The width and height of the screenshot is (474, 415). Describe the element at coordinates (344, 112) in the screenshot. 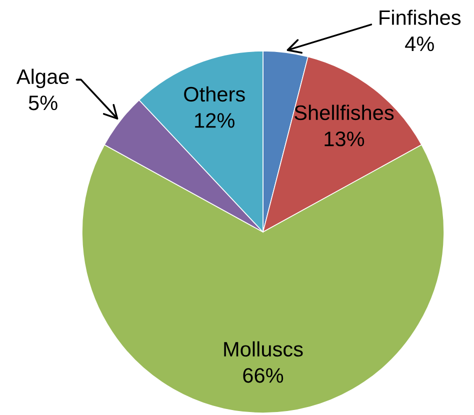

I see `slice-label: Shellfishes` at that location.